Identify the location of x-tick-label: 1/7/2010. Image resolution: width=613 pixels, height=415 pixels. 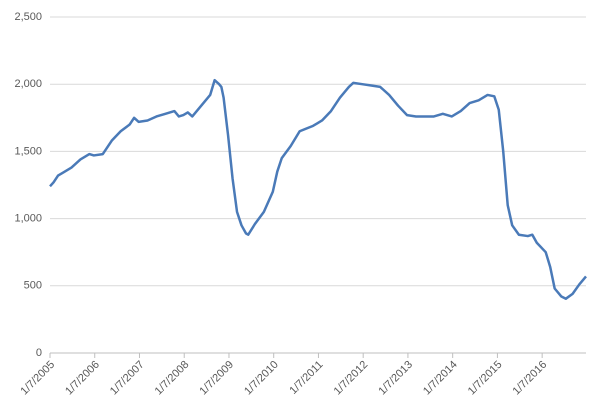
(261, 378).